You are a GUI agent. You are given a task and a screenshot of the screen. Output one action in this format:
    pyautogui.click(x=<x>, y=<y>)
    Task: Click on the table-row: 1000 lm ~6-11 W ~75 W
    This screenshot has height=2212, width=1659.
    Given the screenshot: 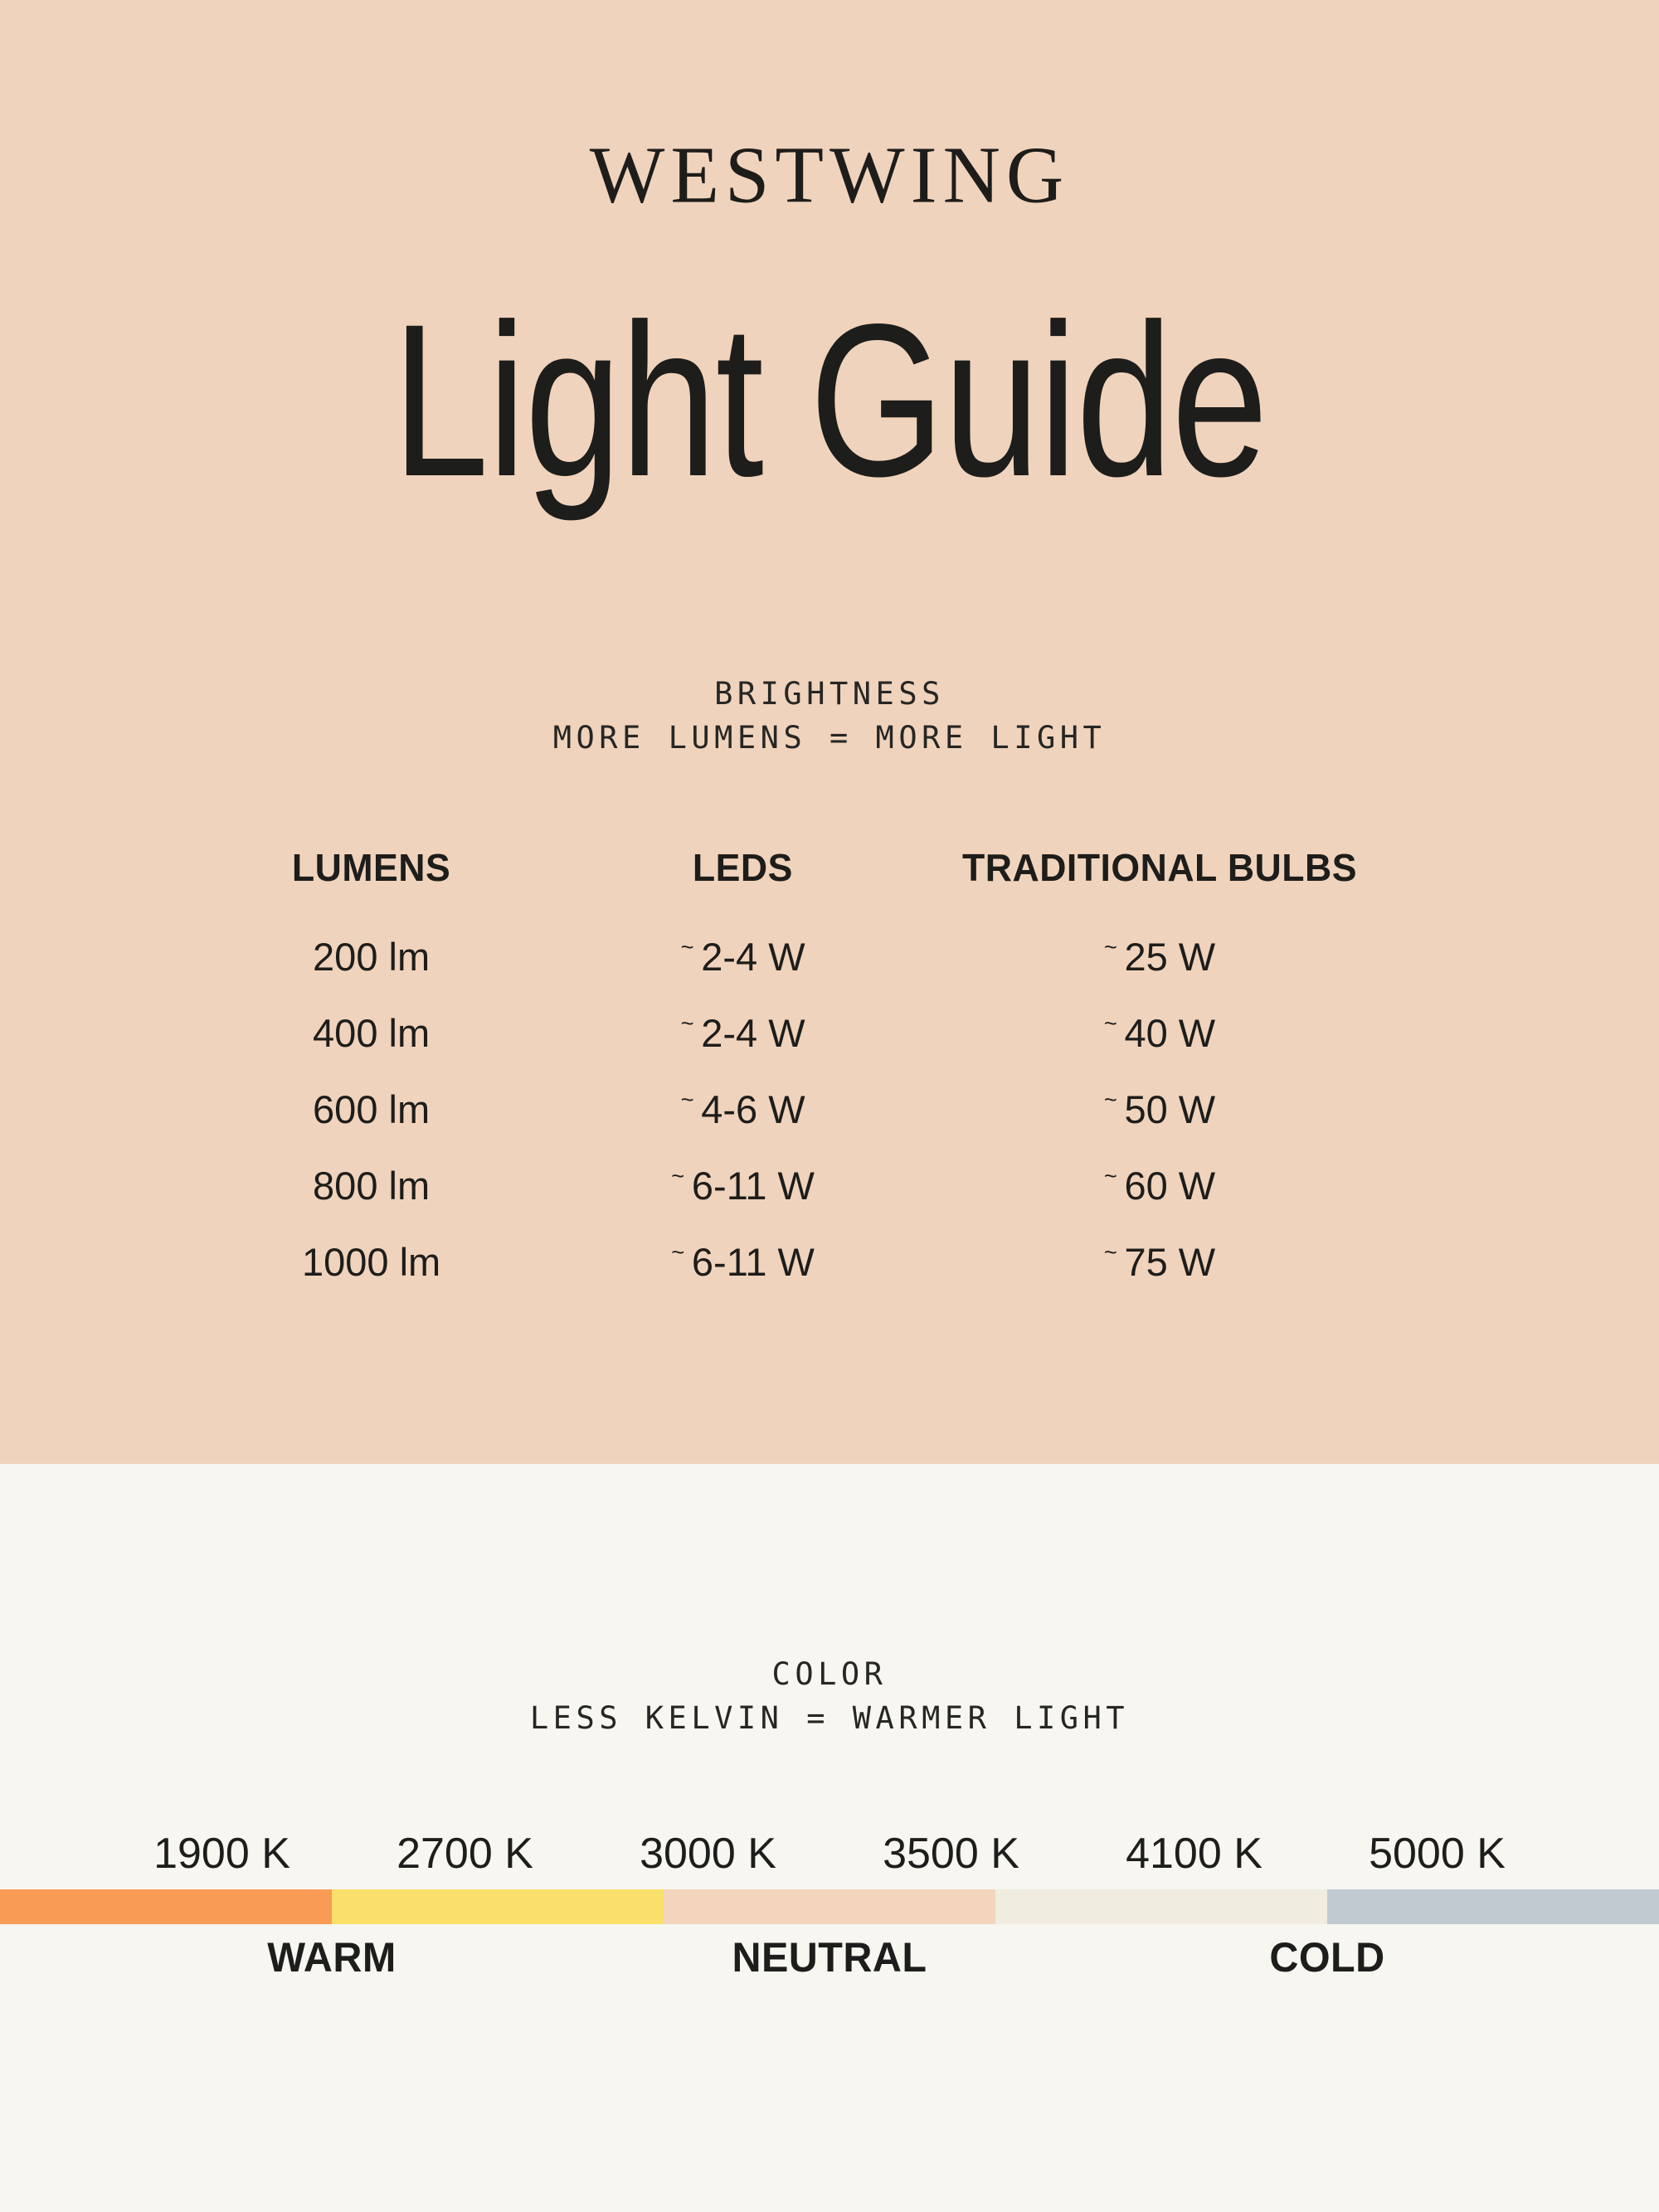 What is the action you would take?
    pyautogui.click(x=788, y=1261)
    